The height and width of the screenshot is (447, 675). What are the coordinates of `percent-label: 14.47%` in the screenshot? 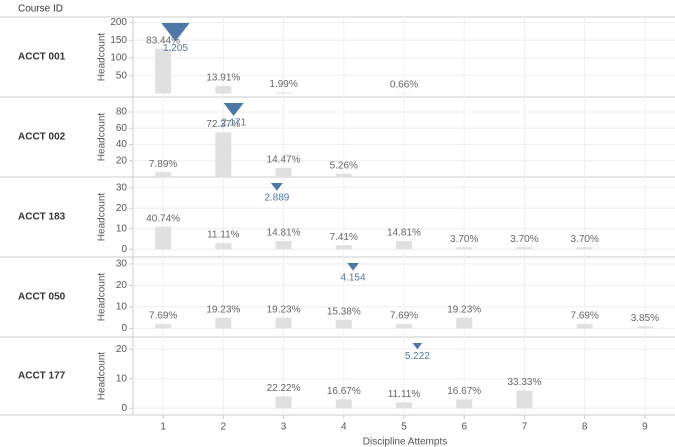 It's located at (284, 160).